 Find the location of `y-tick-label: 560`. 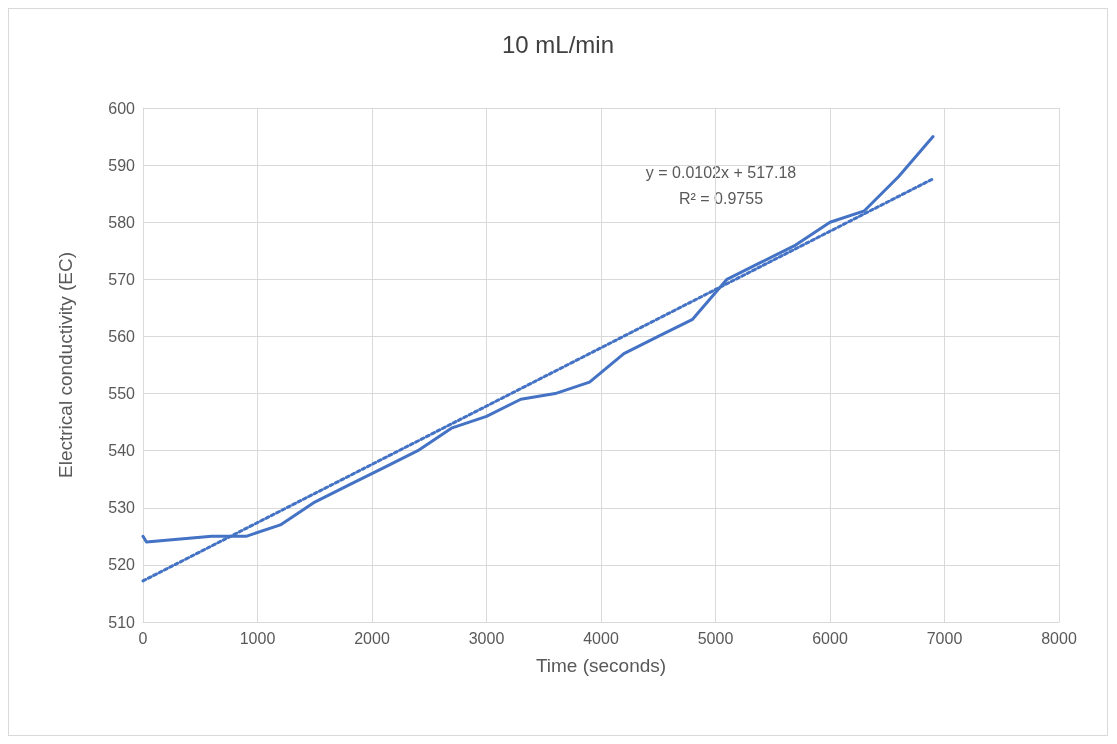

y-tick-label: 560 is located at coordinates (122, 336).